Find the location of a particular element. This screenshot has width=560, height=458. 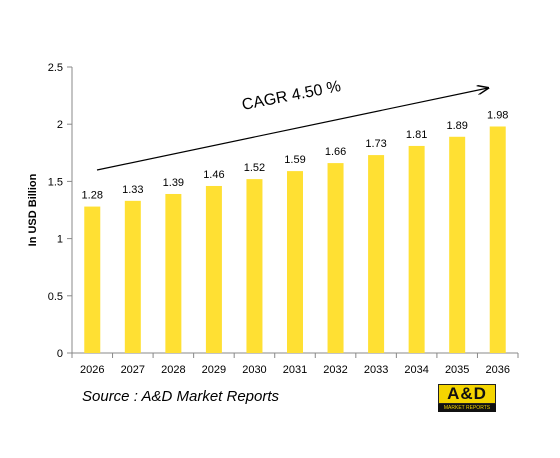

data-label: 1.98 is located at coordinates (497, 115).